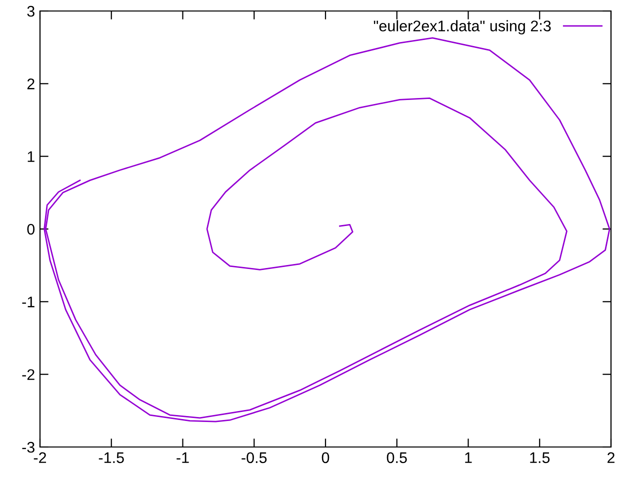  I want to click on legend-label: "euler2ex1.data" using 2:3, so click(462, 27).